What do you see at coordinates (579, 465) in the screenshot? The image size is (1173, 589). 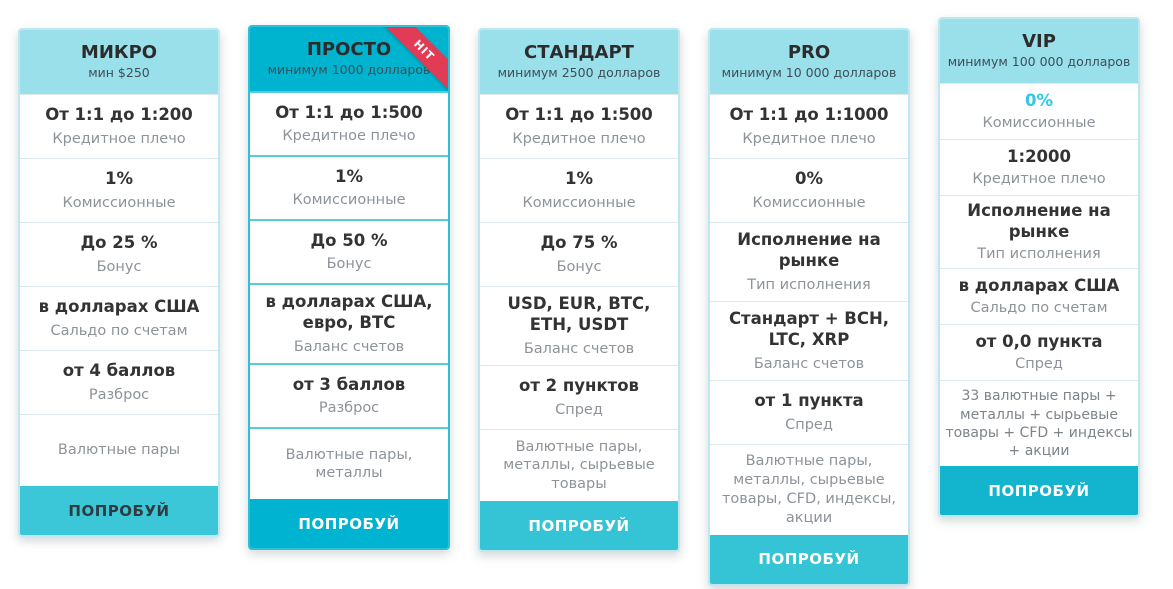 I see `feature-label: Валютные пары, металлы, сырьевые товары` at bounding box center [579, 465].